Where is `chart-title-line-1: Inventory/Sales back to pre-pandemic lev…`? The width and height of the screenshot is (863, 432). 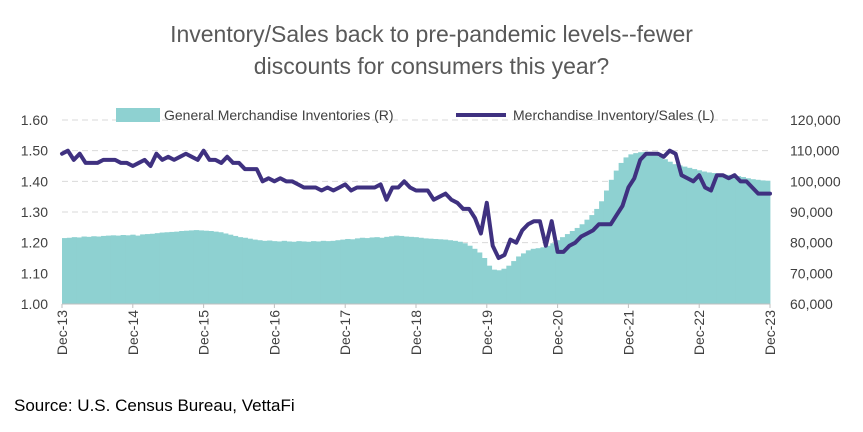 chart-title-line-1: Inventory/Sales back to pre-pandemic lev… is located at coordinates (431, 34).